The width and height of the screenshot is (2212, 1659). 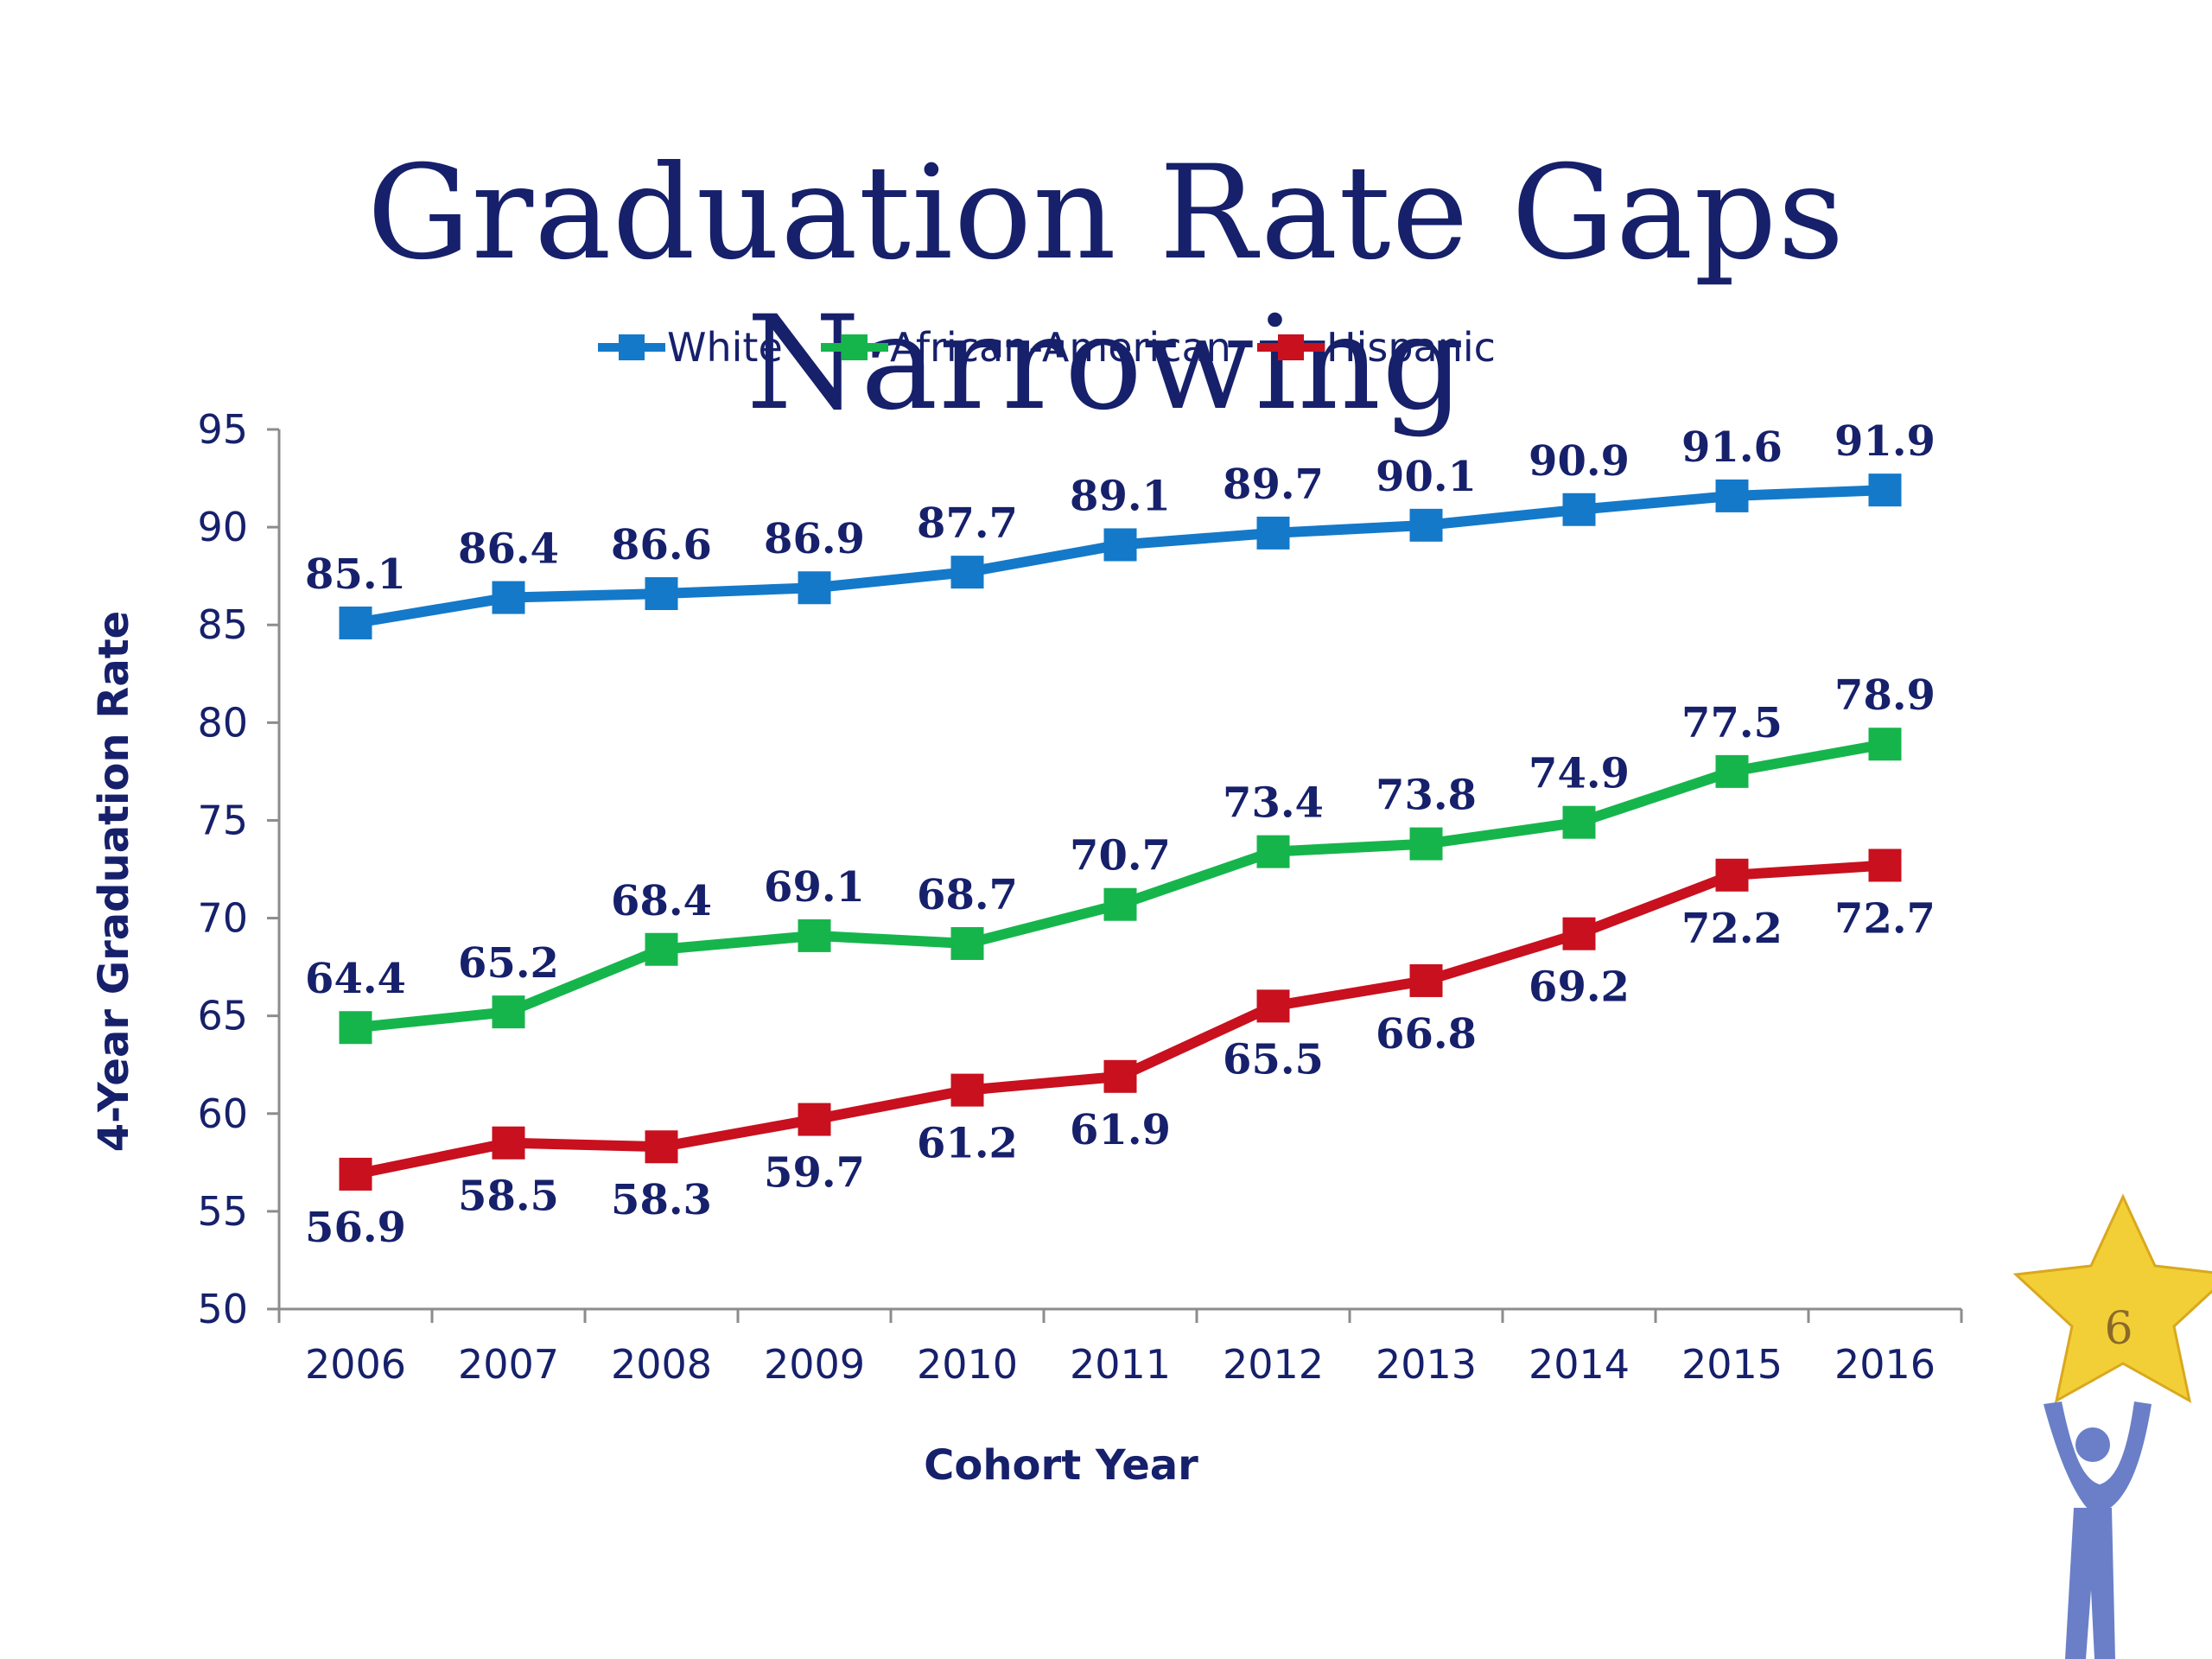 What do you see at coordinates (814, 539) in the screenshot?
I see `data-label-white: 86.9` at bounding box center [814, 539].